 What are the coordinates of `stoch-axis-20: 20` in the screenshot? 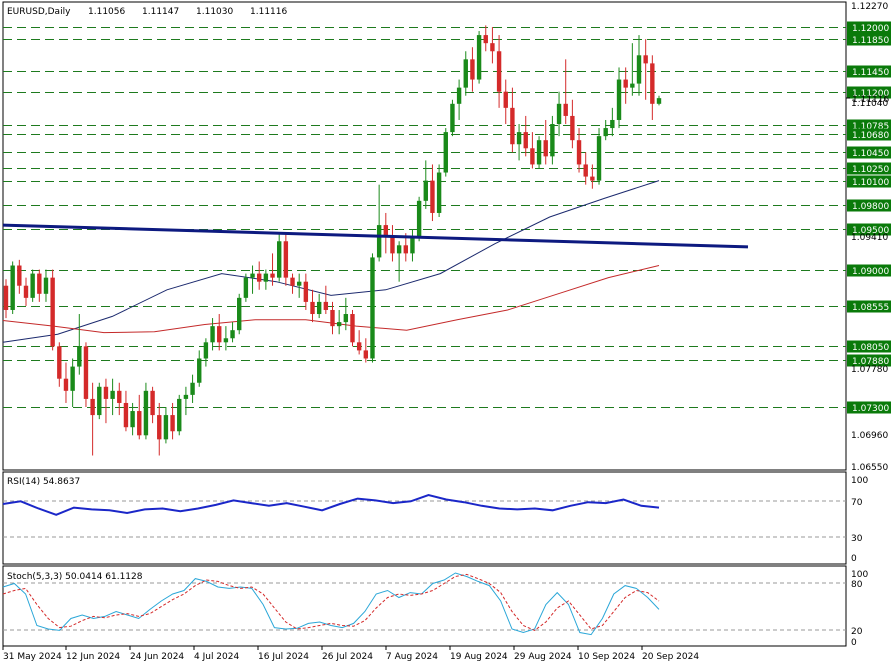 It's located at (857, 632).